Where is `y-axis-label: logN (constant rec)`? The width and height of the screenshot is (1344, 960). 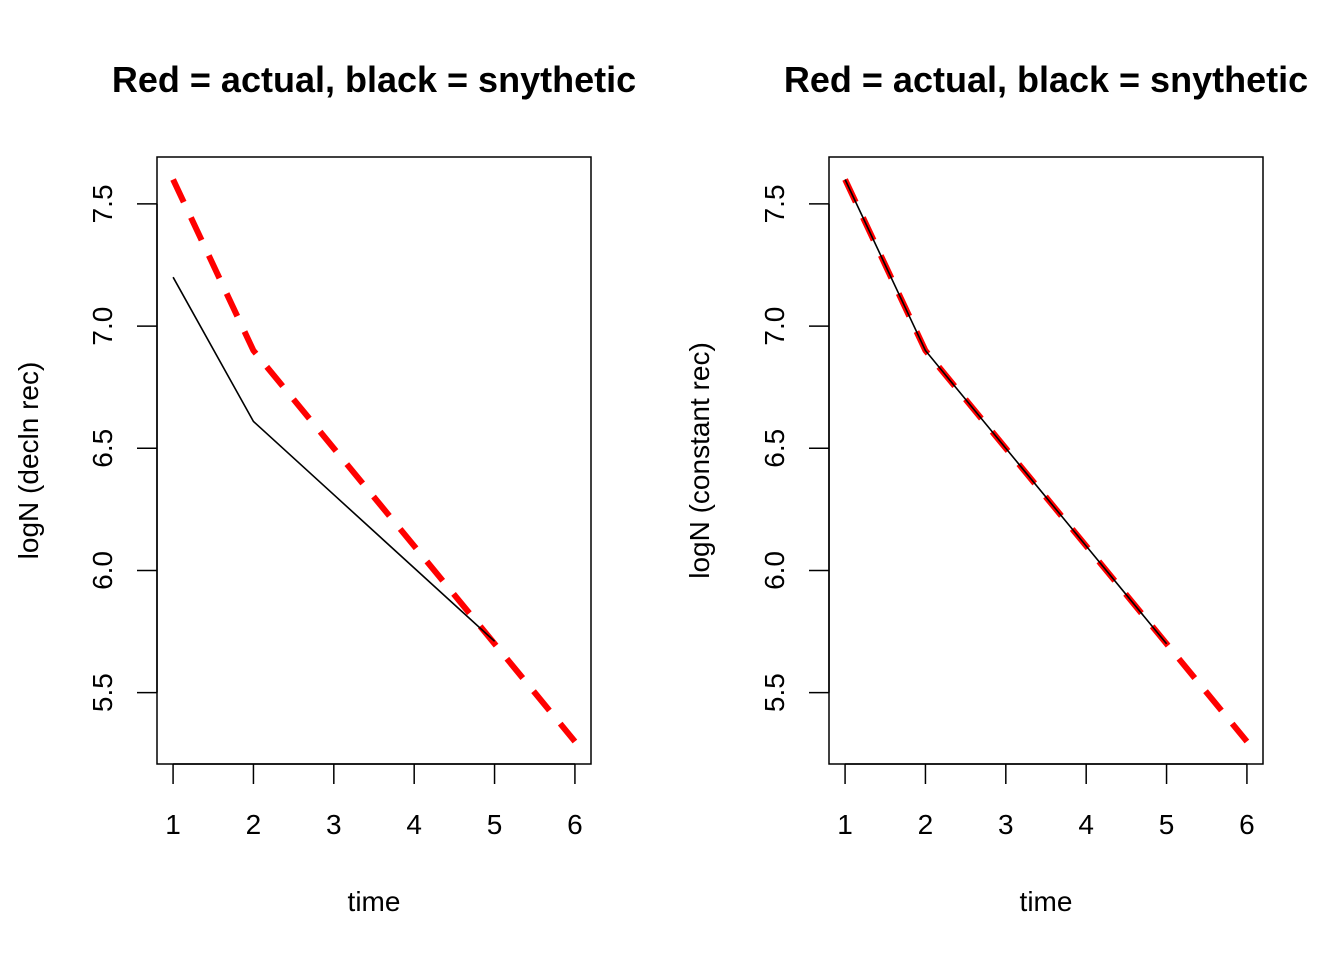 y-axis-label: logN (constant rec) is located at coordinates (699, 460).